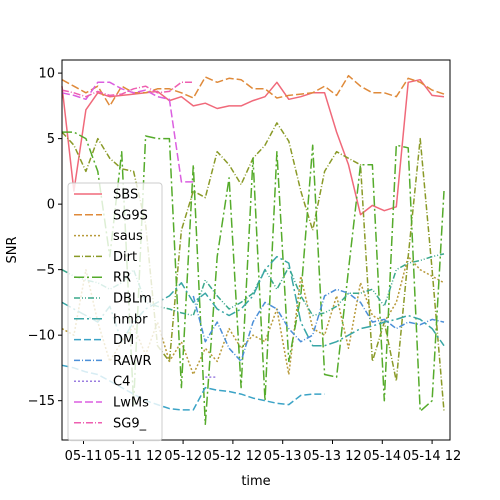 The height and width of the screenshot is (500, 500). What do you see at coordinates (255, 481) in the screenshot?
I see `x-axis-label: time` at bounding box center [255, 481].